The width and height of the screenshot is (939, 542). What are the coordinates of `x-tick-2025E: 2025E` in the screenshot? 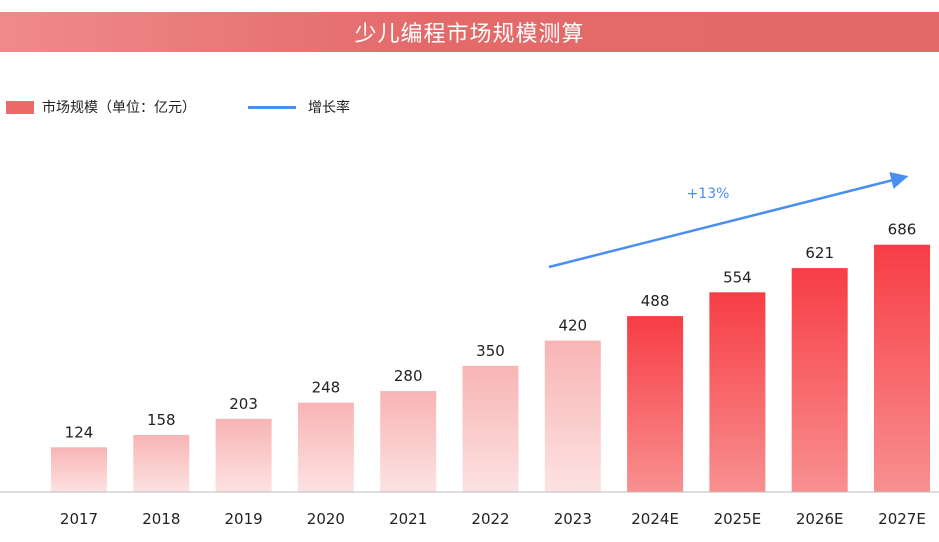 It's located at (738, 519).